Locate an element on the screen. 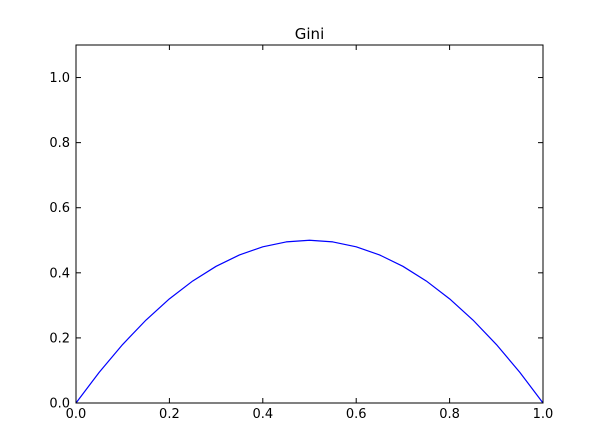  x-tick-label: 0.0 is located at coordinates (76, 414).